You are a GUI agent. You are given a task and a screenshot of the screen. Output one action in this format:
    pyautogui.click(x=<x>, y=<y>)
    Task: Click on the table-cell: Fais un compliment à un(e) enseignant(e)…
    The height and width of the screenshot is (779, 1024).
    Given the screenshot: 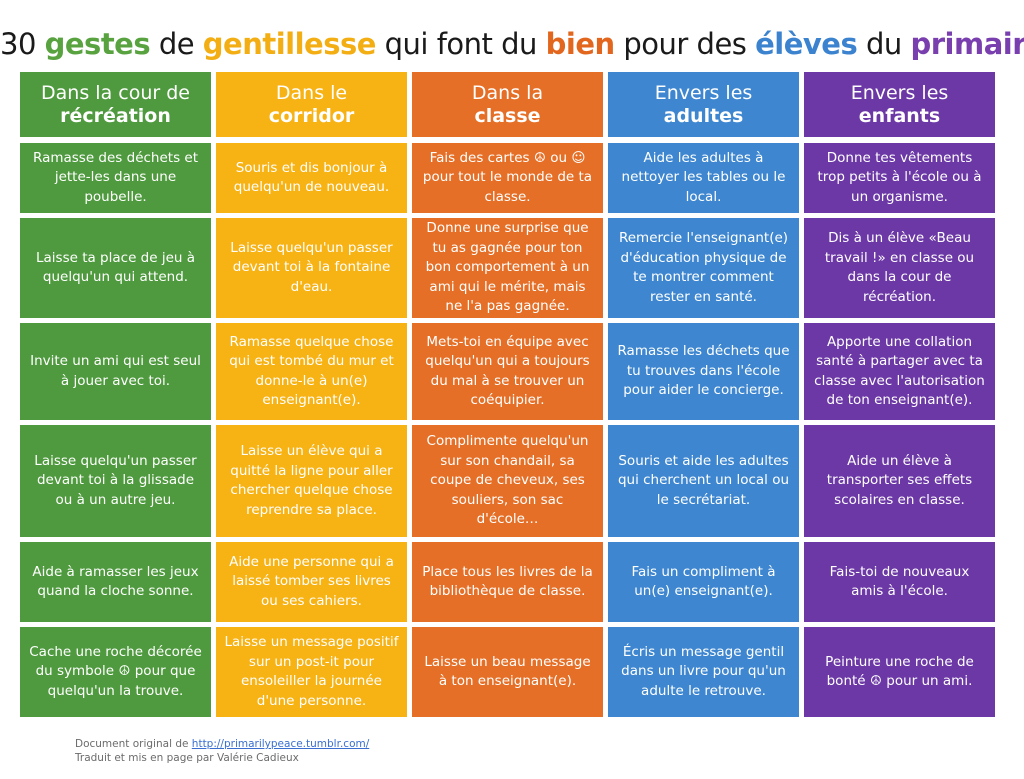 What is the action you would take?
    pyautogui.click(x=703, y=582)
    